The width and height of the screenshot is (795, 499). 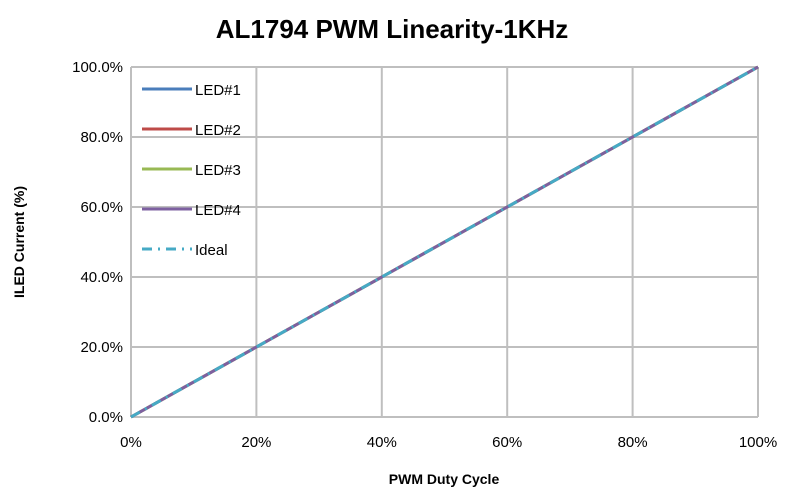 What do you see at coordinates (101, 207) in the screenshot?
I see `y-tick-label: 60.0%` at bounding box center [101, 207].